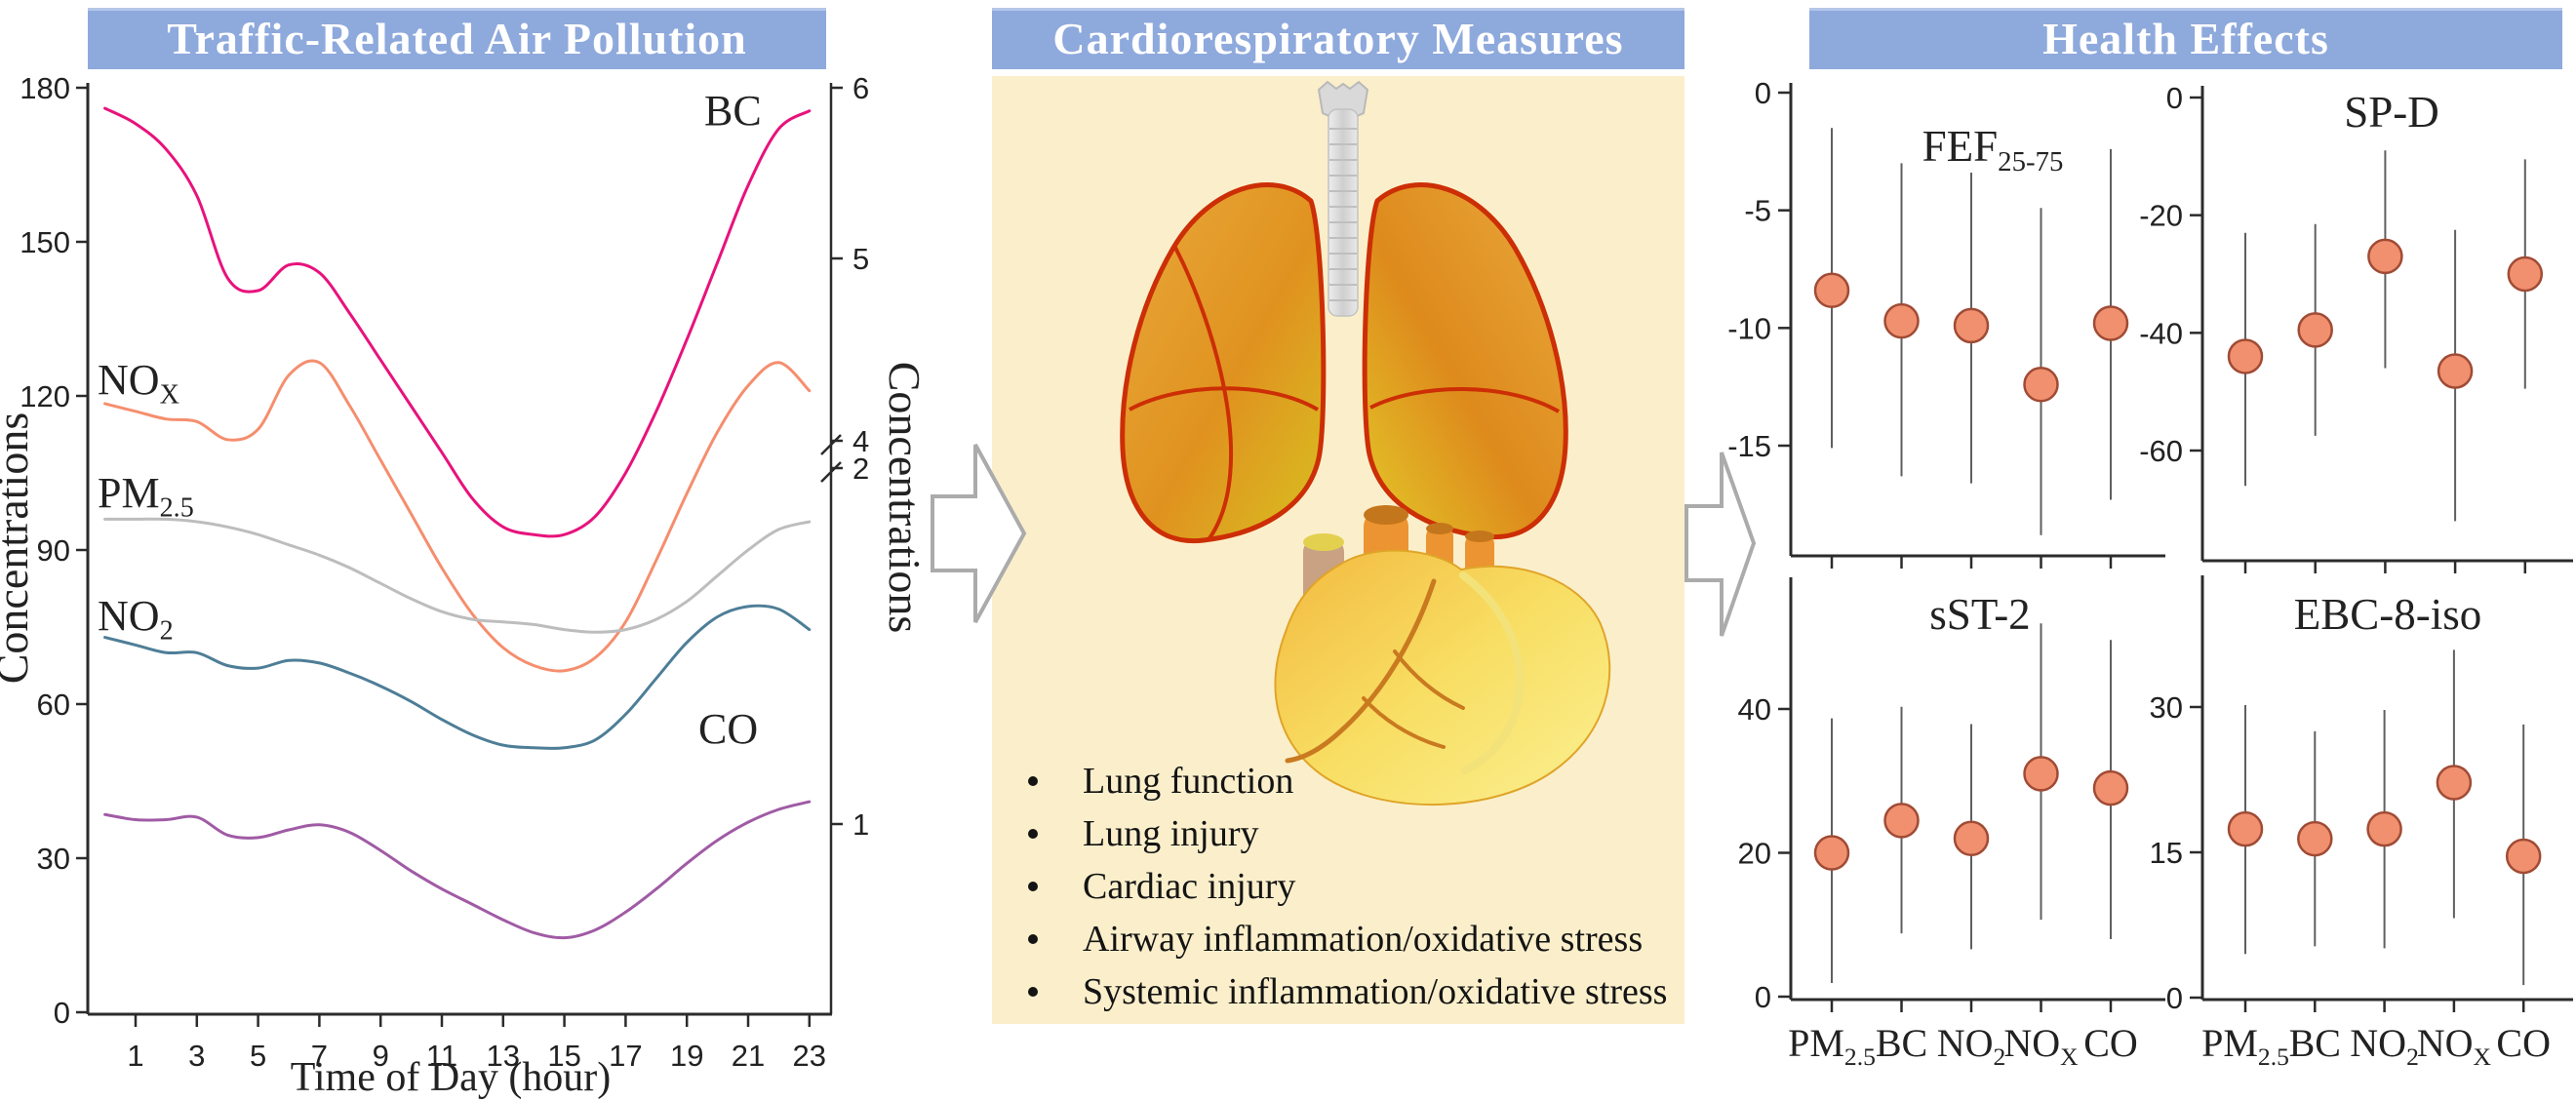 This screenshot has width=2576, height=1101. I want to click on middle-panel-header: Cardiorespiratory Measures, so click(1338, 38).